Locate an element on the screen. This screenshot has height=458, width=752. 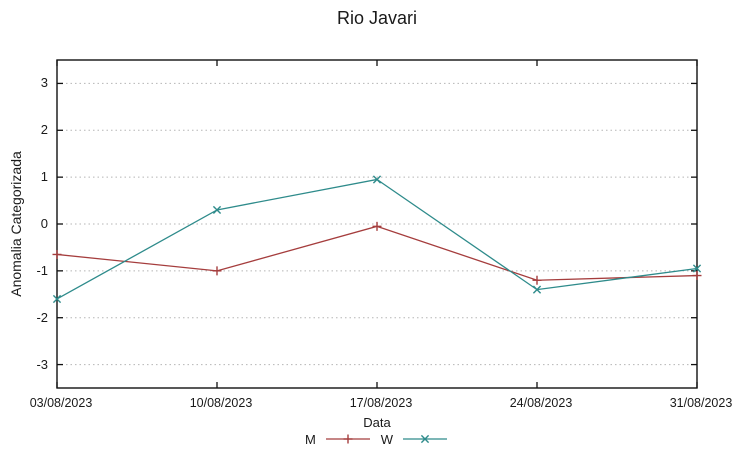
chart-title: Rio Javari is located at coordinates (377, 18).